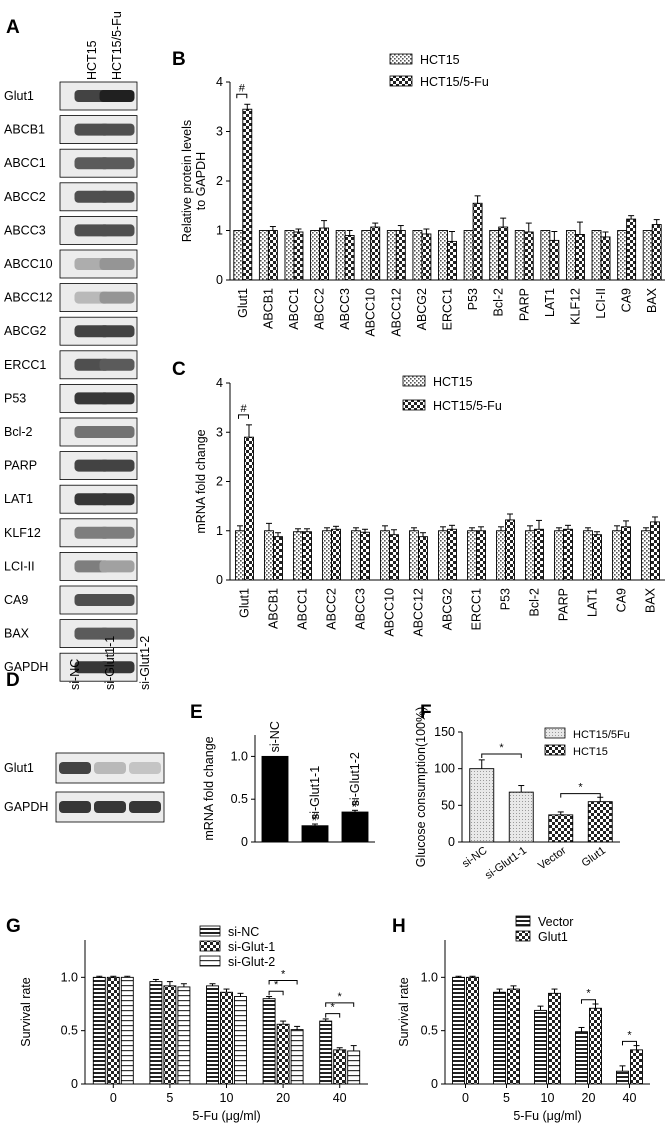 This screenshot has height=1130, width=671. Describe the element at coordinates (501, 748) in the screenshot. I see `significance-star-si: *` at that location.